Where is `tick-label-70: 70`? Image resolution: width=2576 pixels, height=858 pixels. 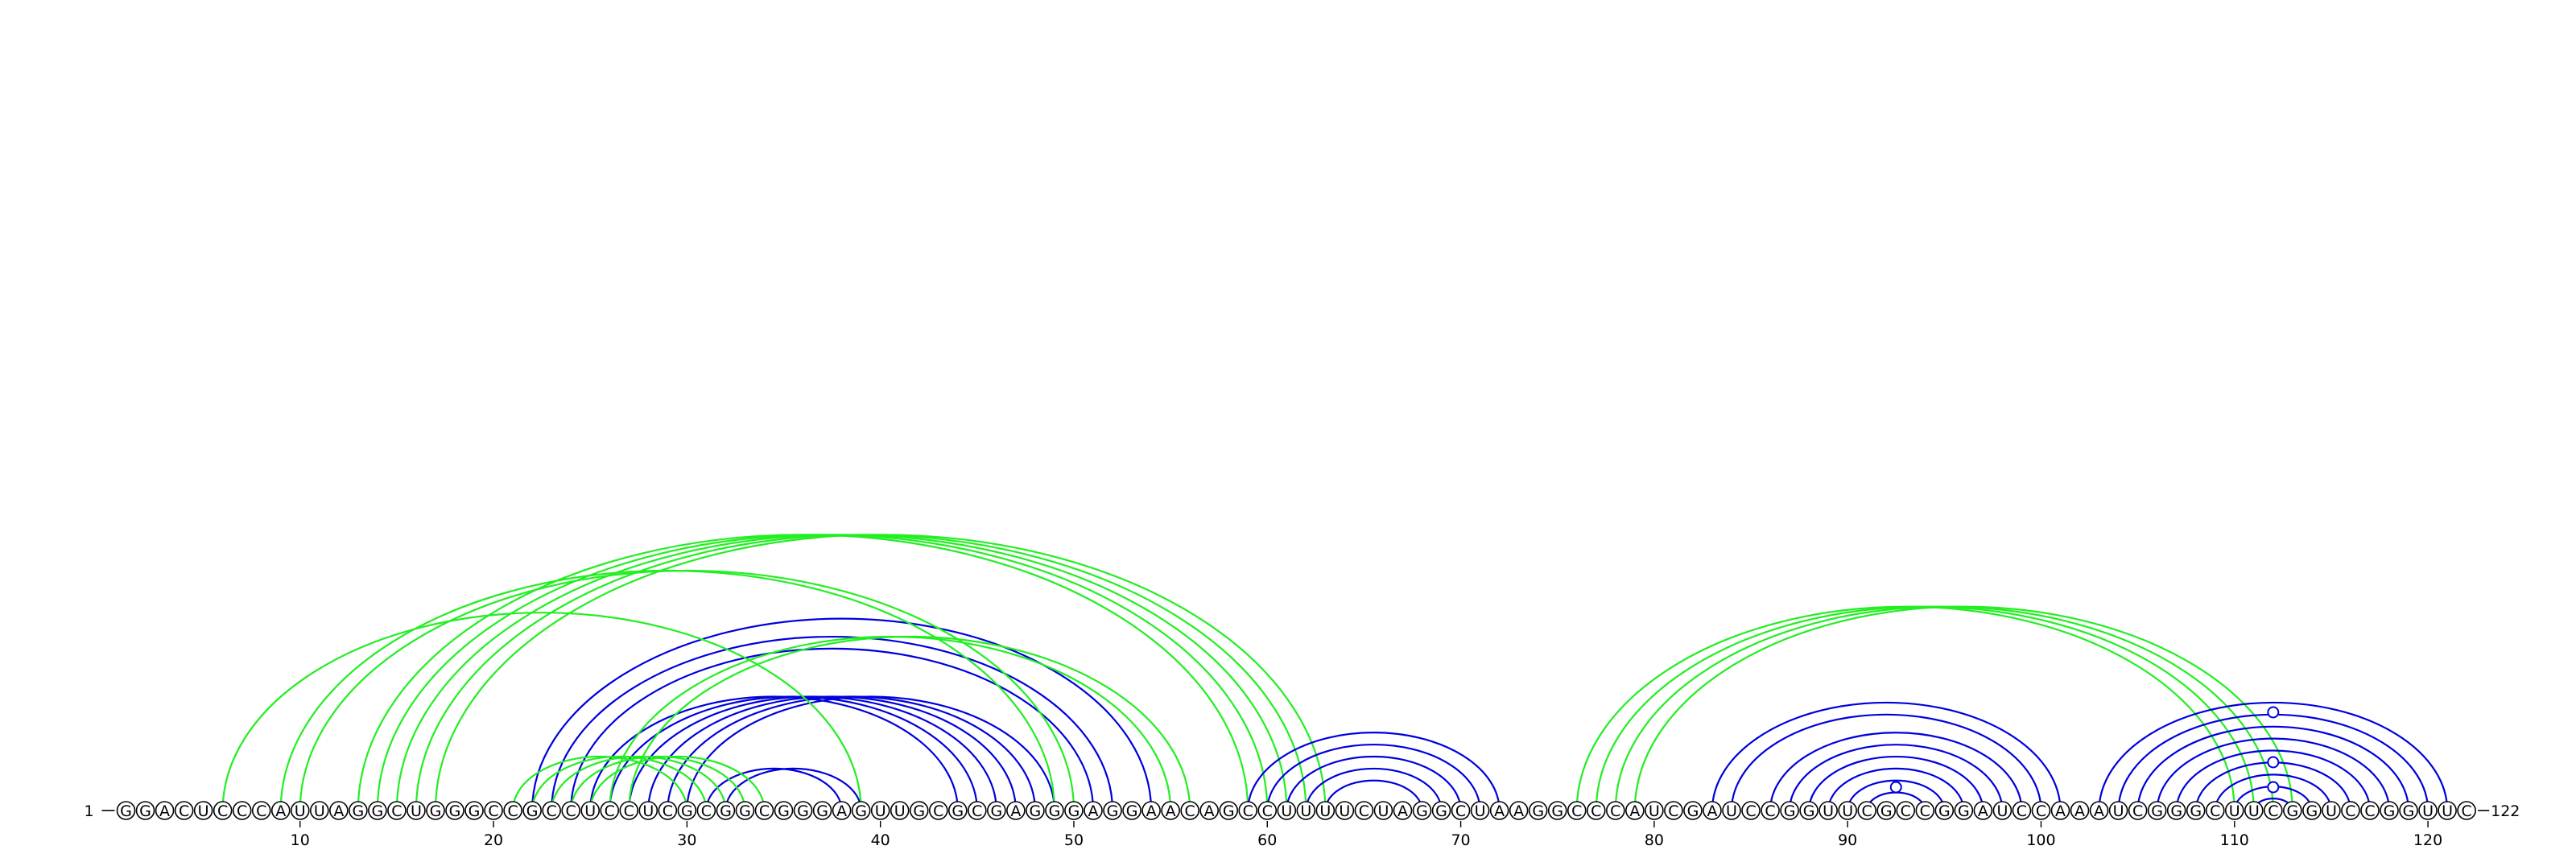
tick-label-70: 70 is located at coordinates (1460, 840).